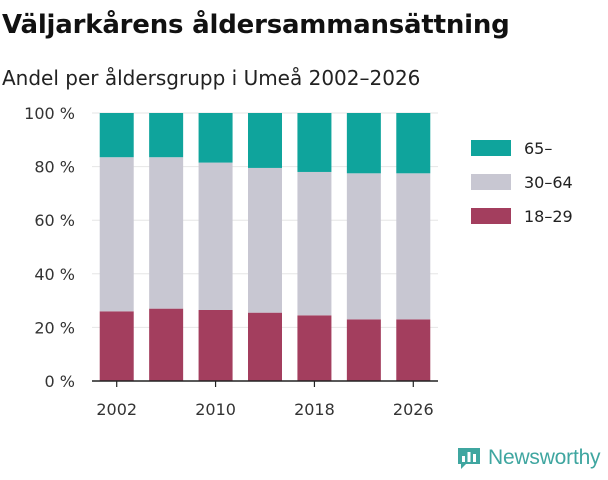  I want to click on legend-label: 18–29, so click(548, 216).